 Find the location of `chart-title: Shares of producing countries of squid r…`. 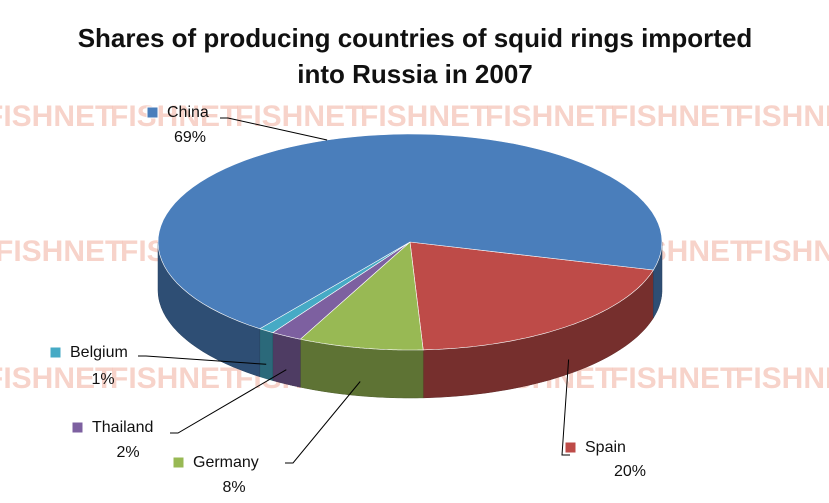

chart-title: Shares of producing countries of squid r… is located at coordinates (415, 56).